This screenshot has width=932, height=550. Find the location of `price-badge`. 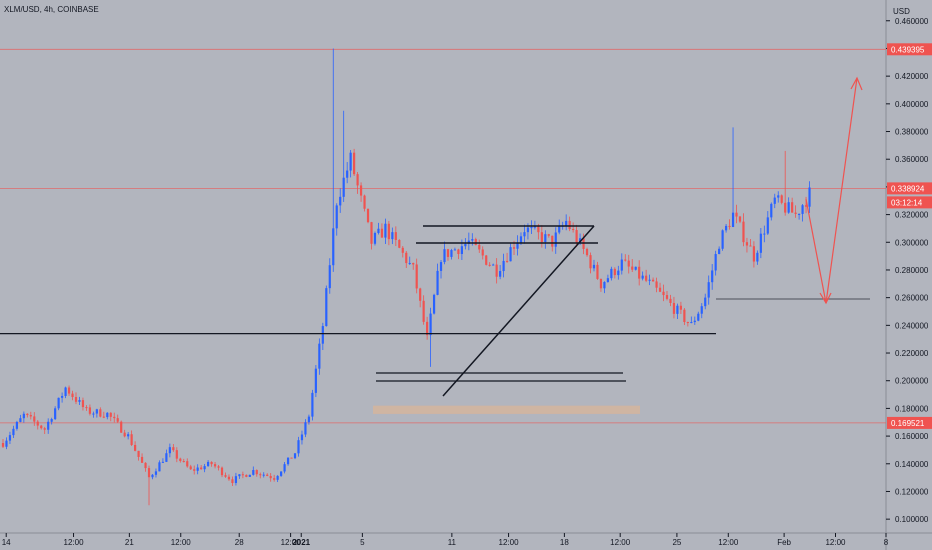

price-badge is located at coordinates (909, 422).